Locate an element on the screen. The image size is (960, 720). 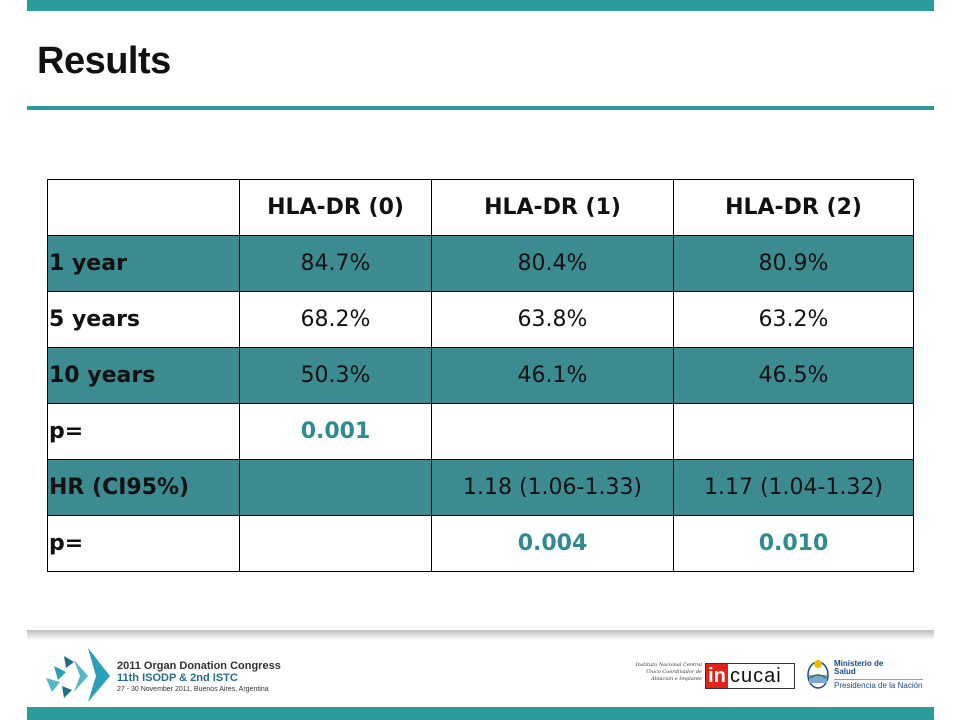
table-cell: 46.5% is located at coordinates (793, 375).